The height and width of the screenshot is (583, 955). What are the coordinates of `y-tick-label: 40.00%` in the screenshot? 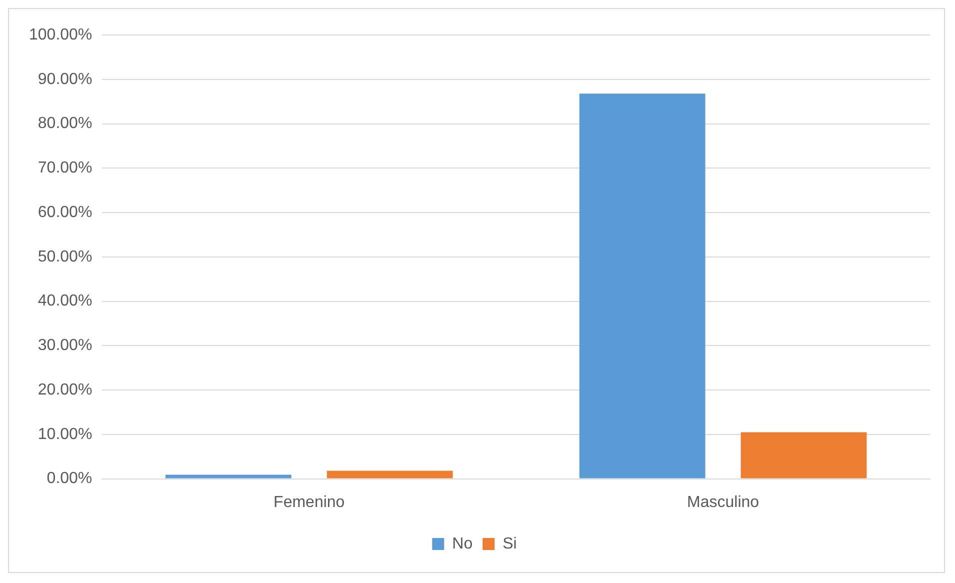 It's located at (65, 301).